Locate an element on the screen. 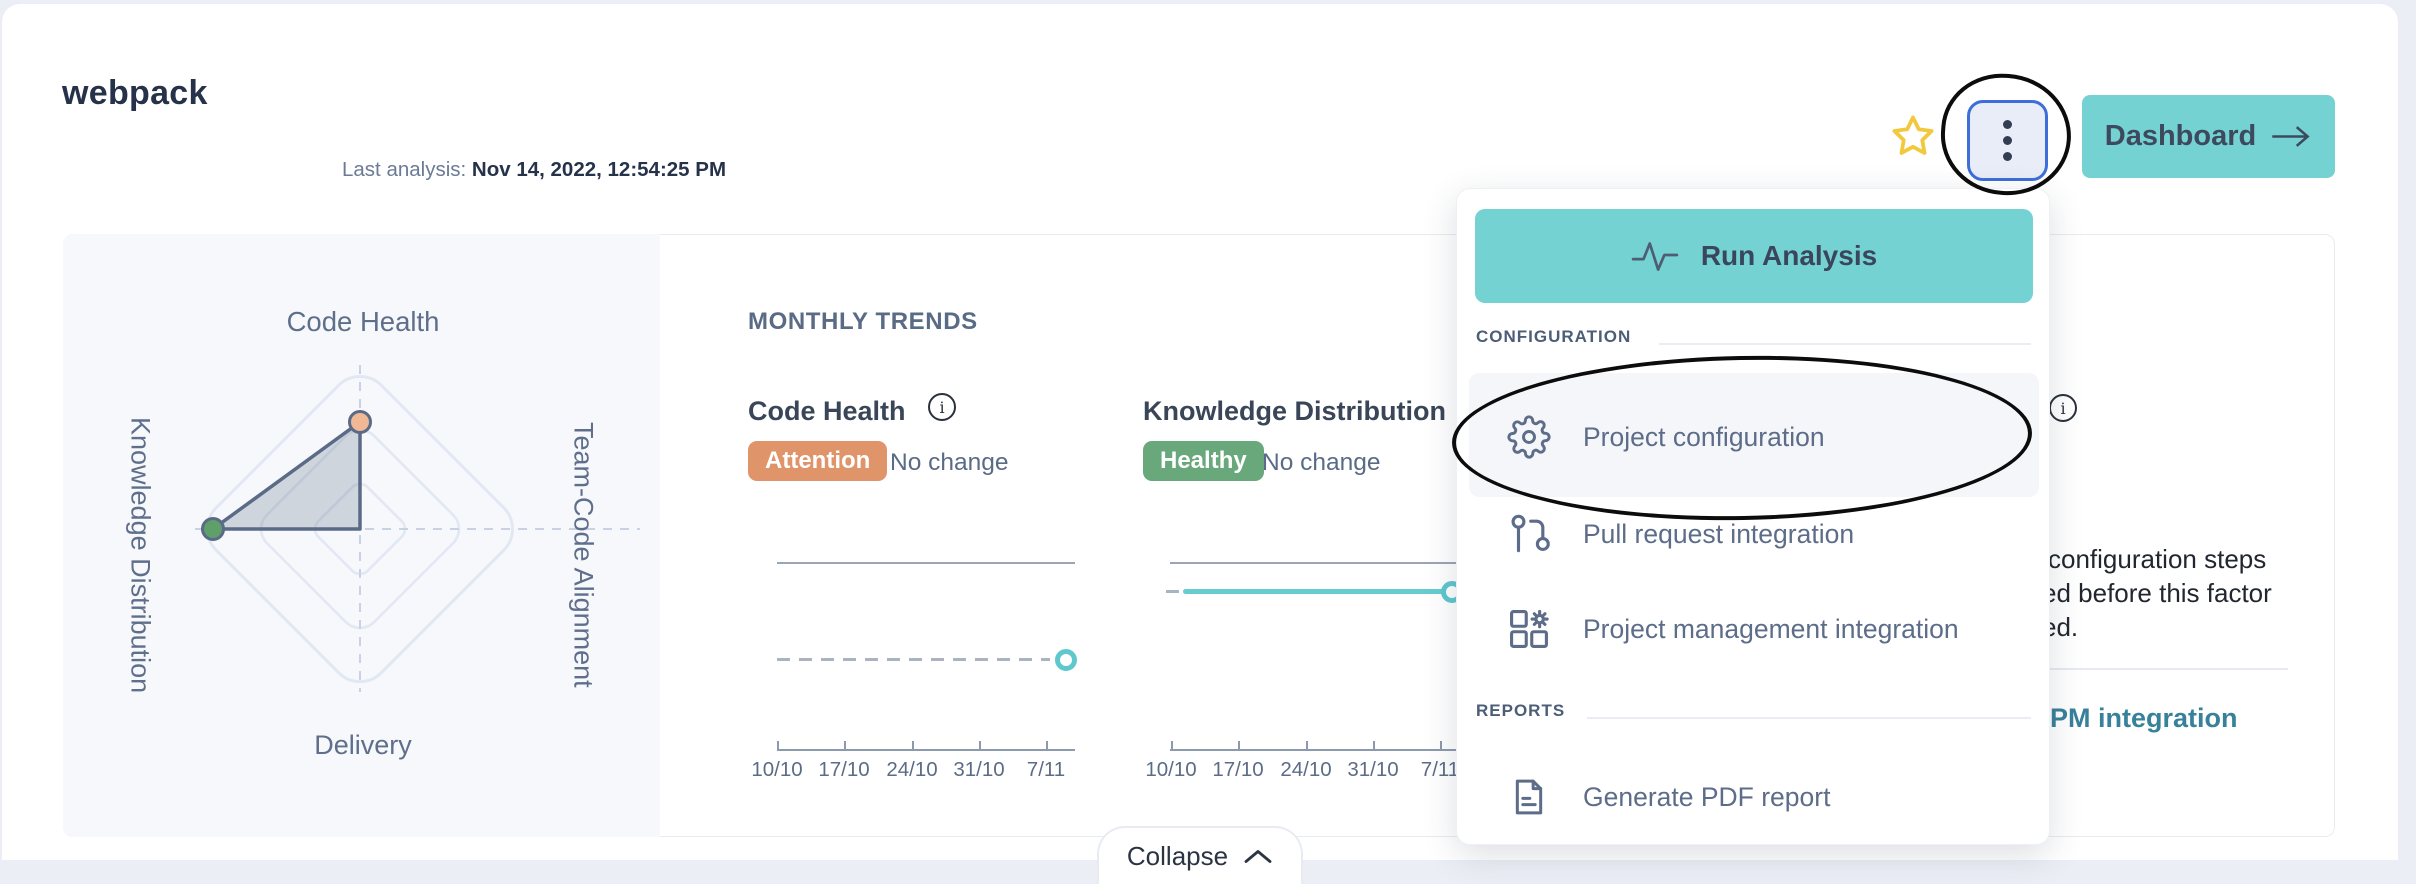  menu-item-generate-pdf-report: Generate PDF report is located at coordinates (1767, 797).